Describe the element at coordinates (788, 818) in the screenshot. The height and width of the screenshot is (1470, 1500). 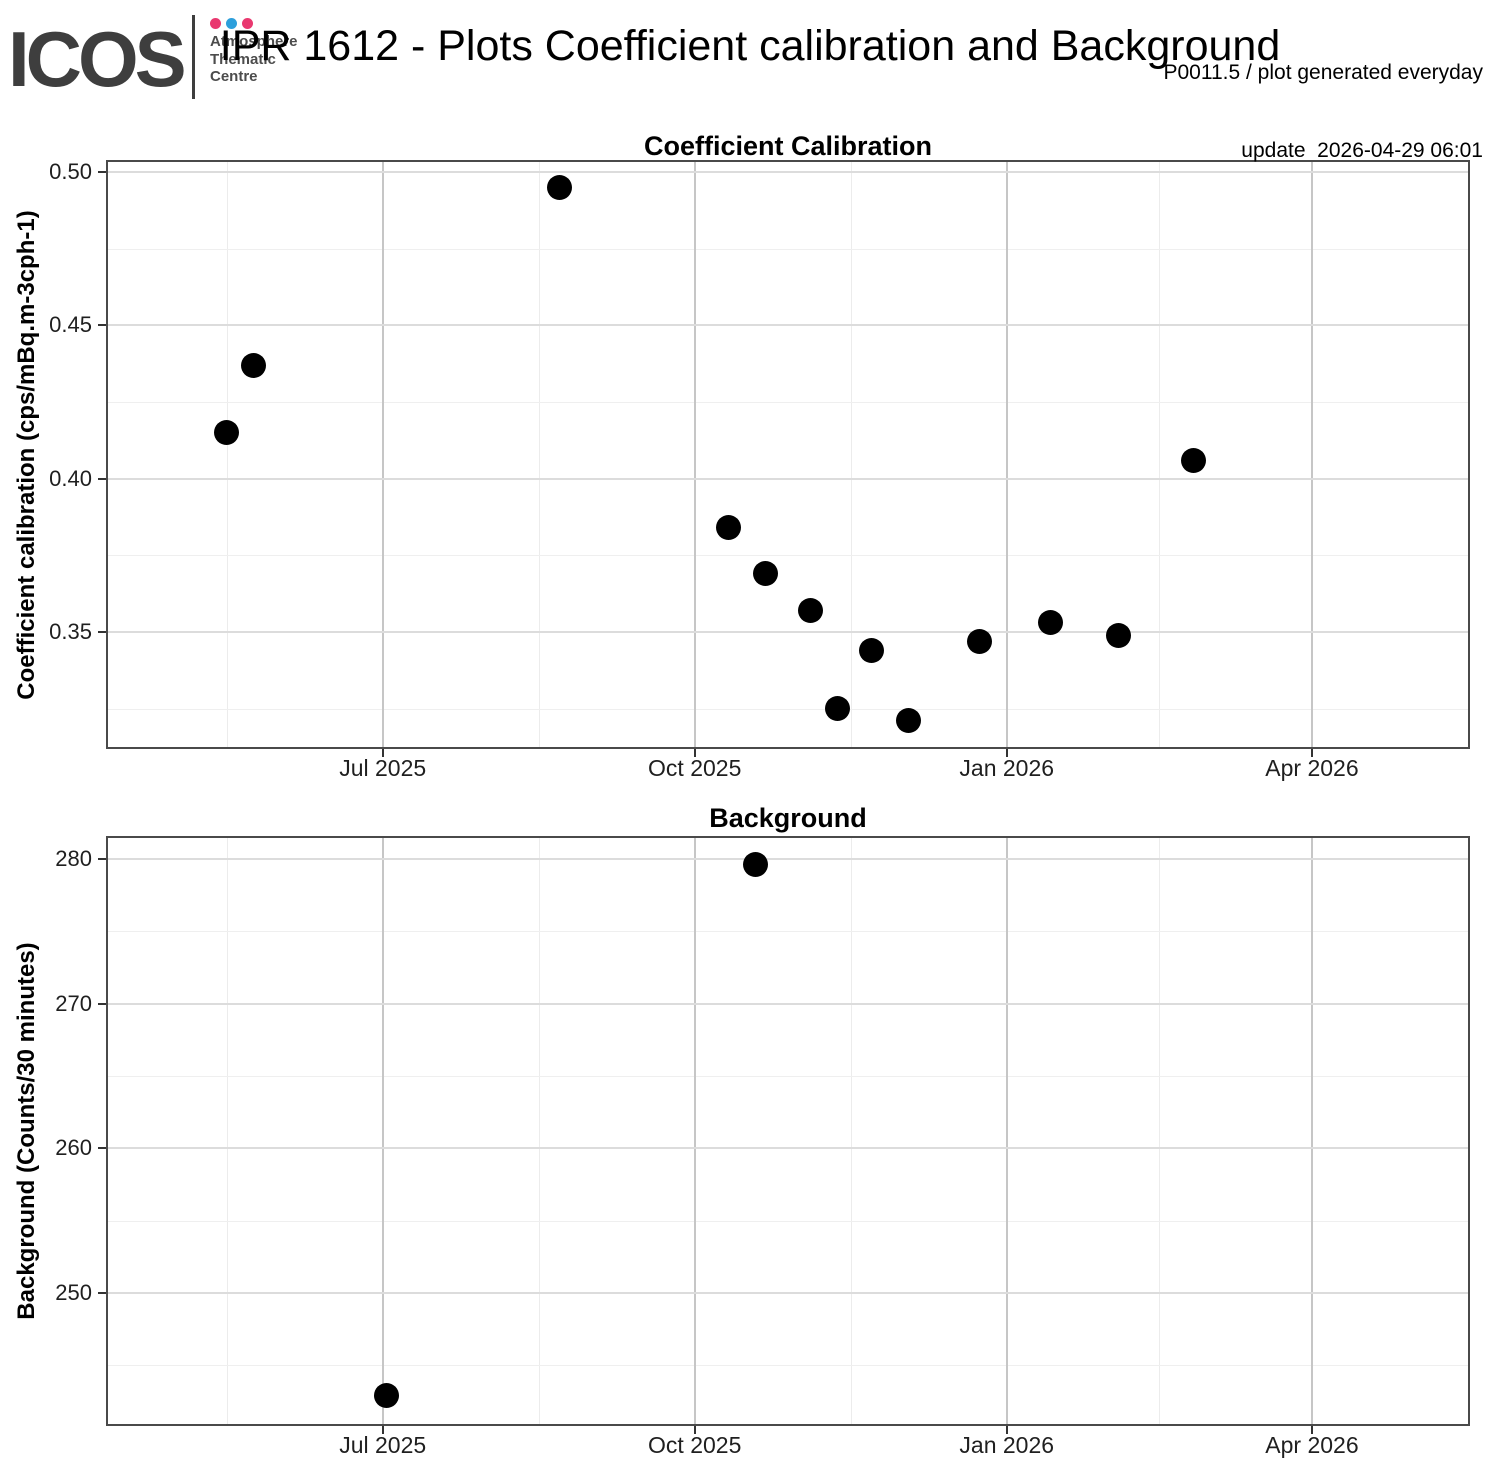
I see `chart-title-background: Background` at that location.